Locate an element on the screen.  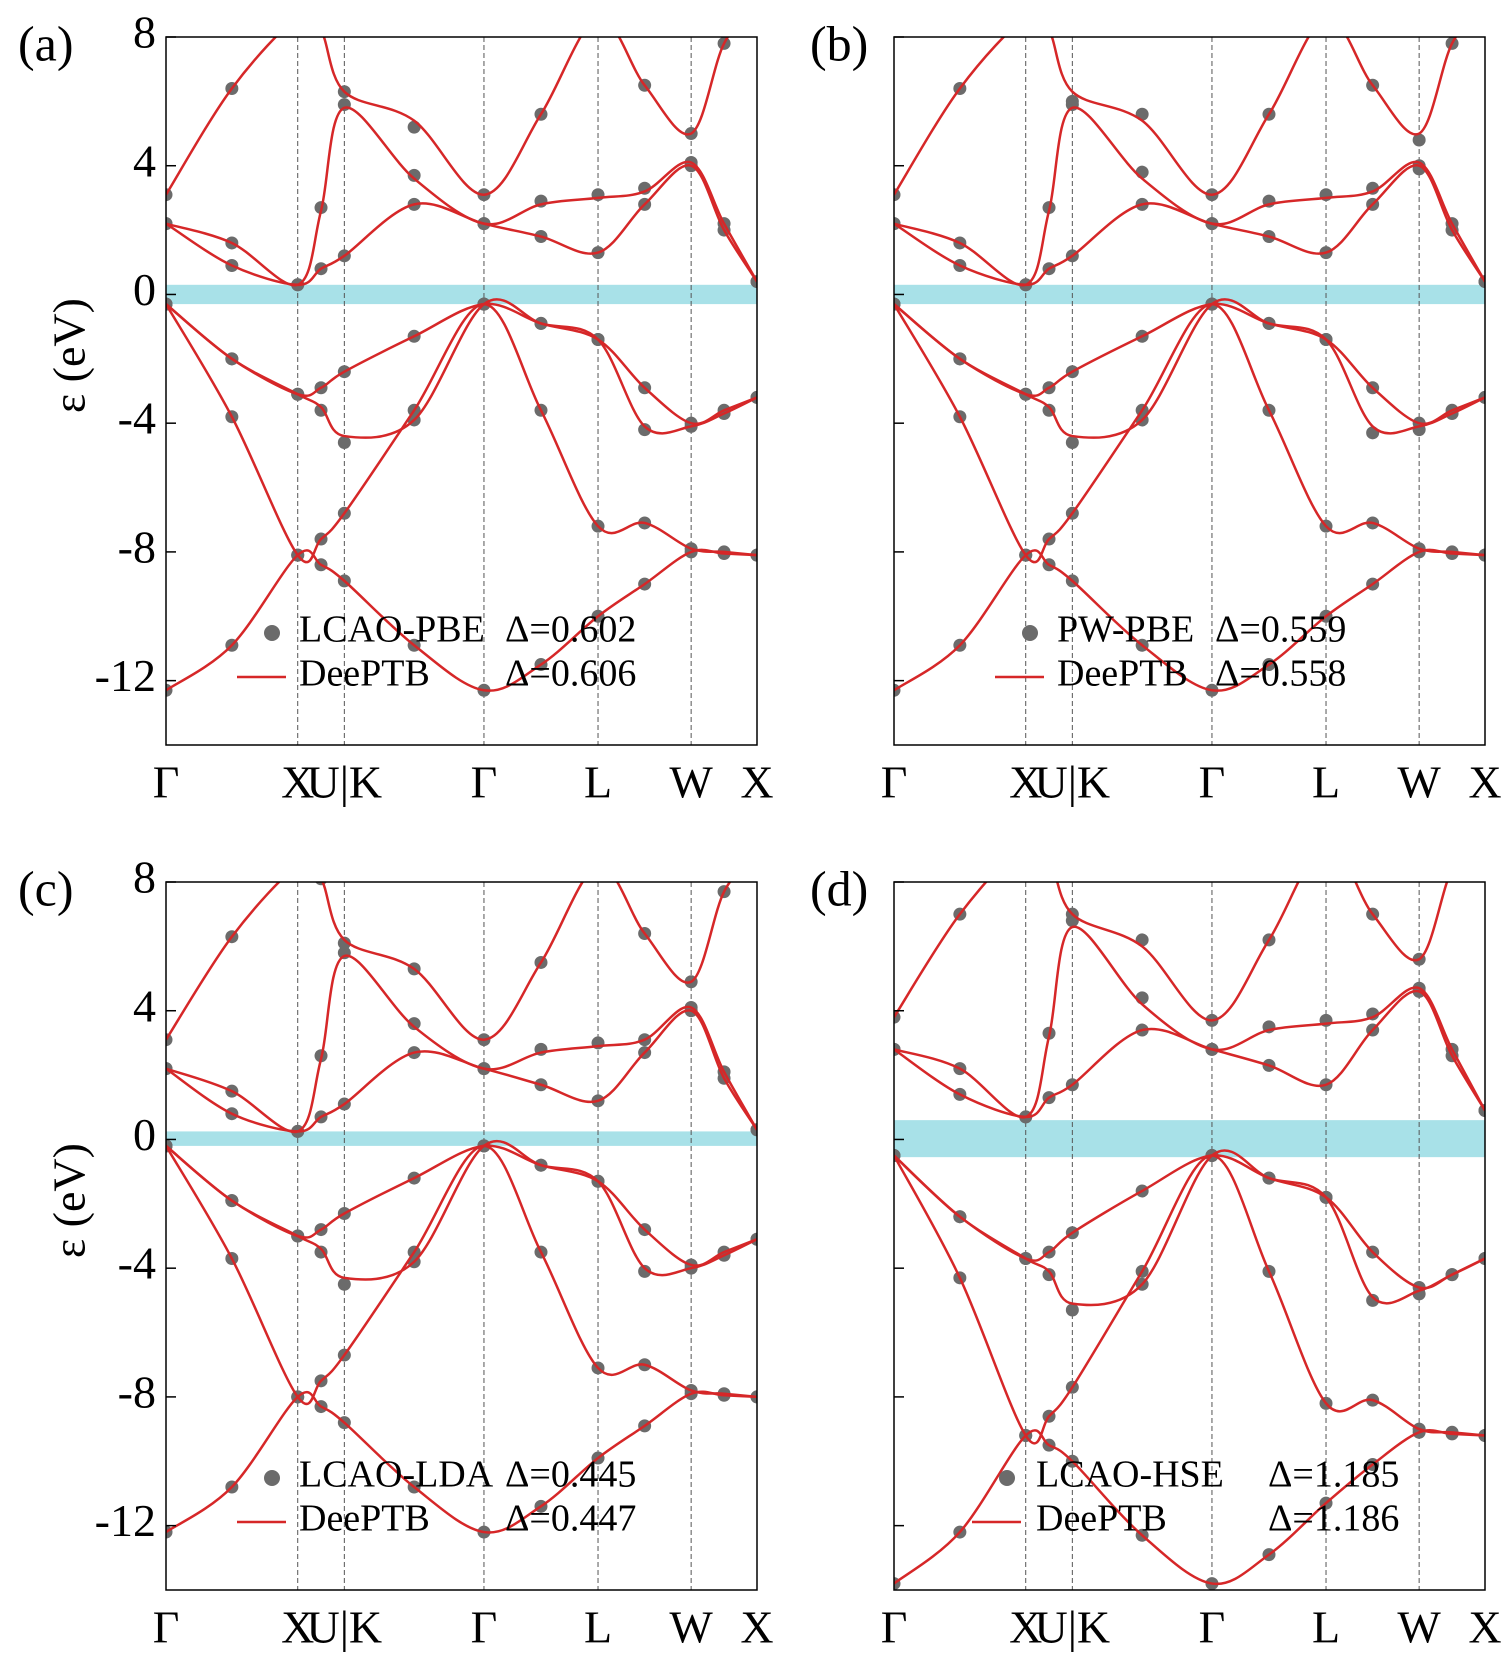
legend-annotation: Δ=0.447 is located at coordinates (570, 1519).